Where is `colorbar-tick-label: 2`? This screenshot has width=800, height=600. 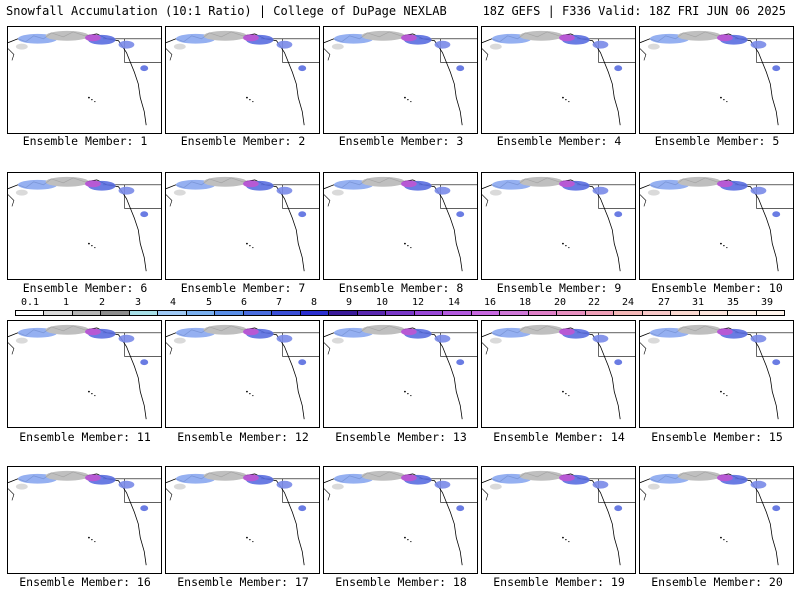
colorbar-tick-label: 2 is located at coordinates (102, 302).